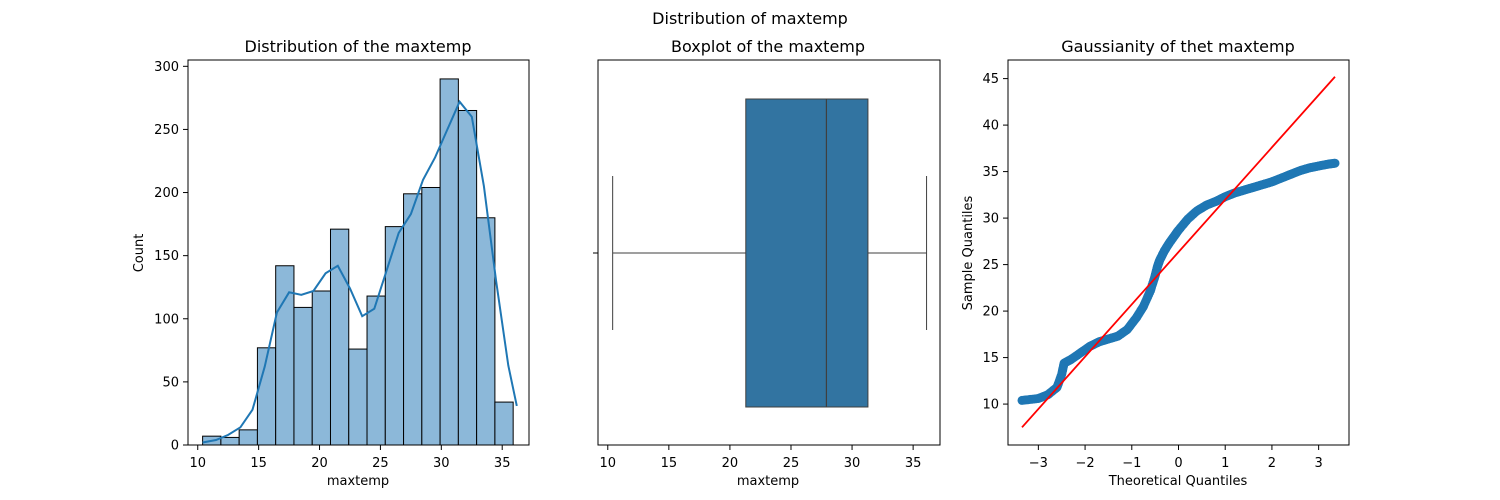  What do you see at coordinates (502, 463) in the screenshot?
I see `histogram-x-tick-label: 35` at bounding box center [502, 463].